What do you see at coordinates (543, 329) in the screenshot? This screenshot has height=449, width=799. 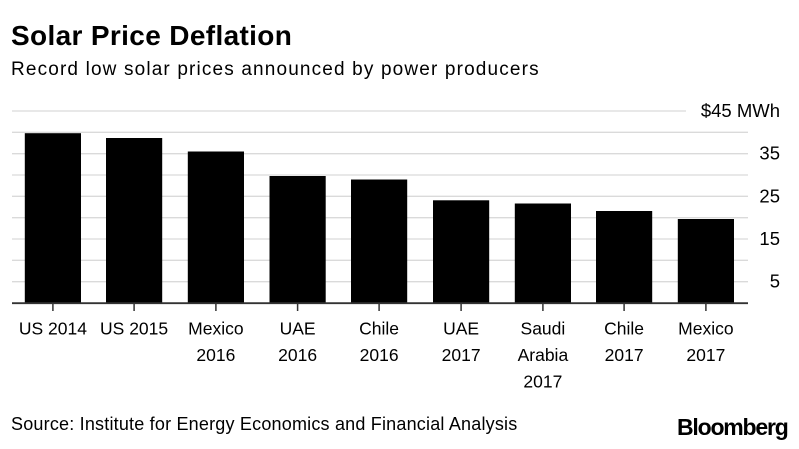 I see `svg-text: Saudi` at bounding box center [543, 329].